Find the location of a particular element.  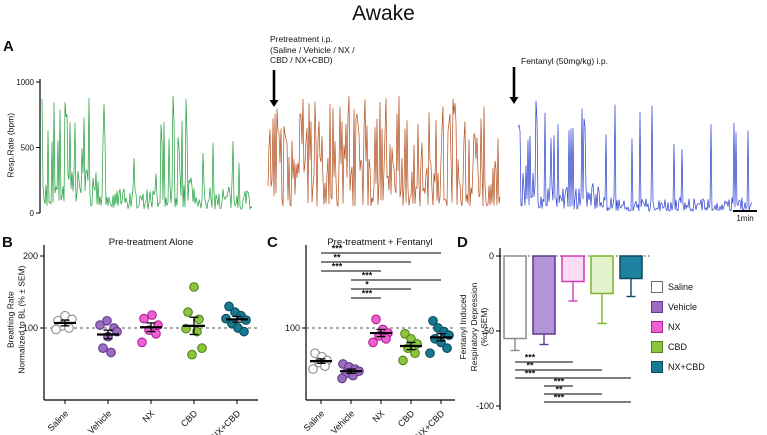

legend-item: Vehicle is located at coordinates (678, 307).